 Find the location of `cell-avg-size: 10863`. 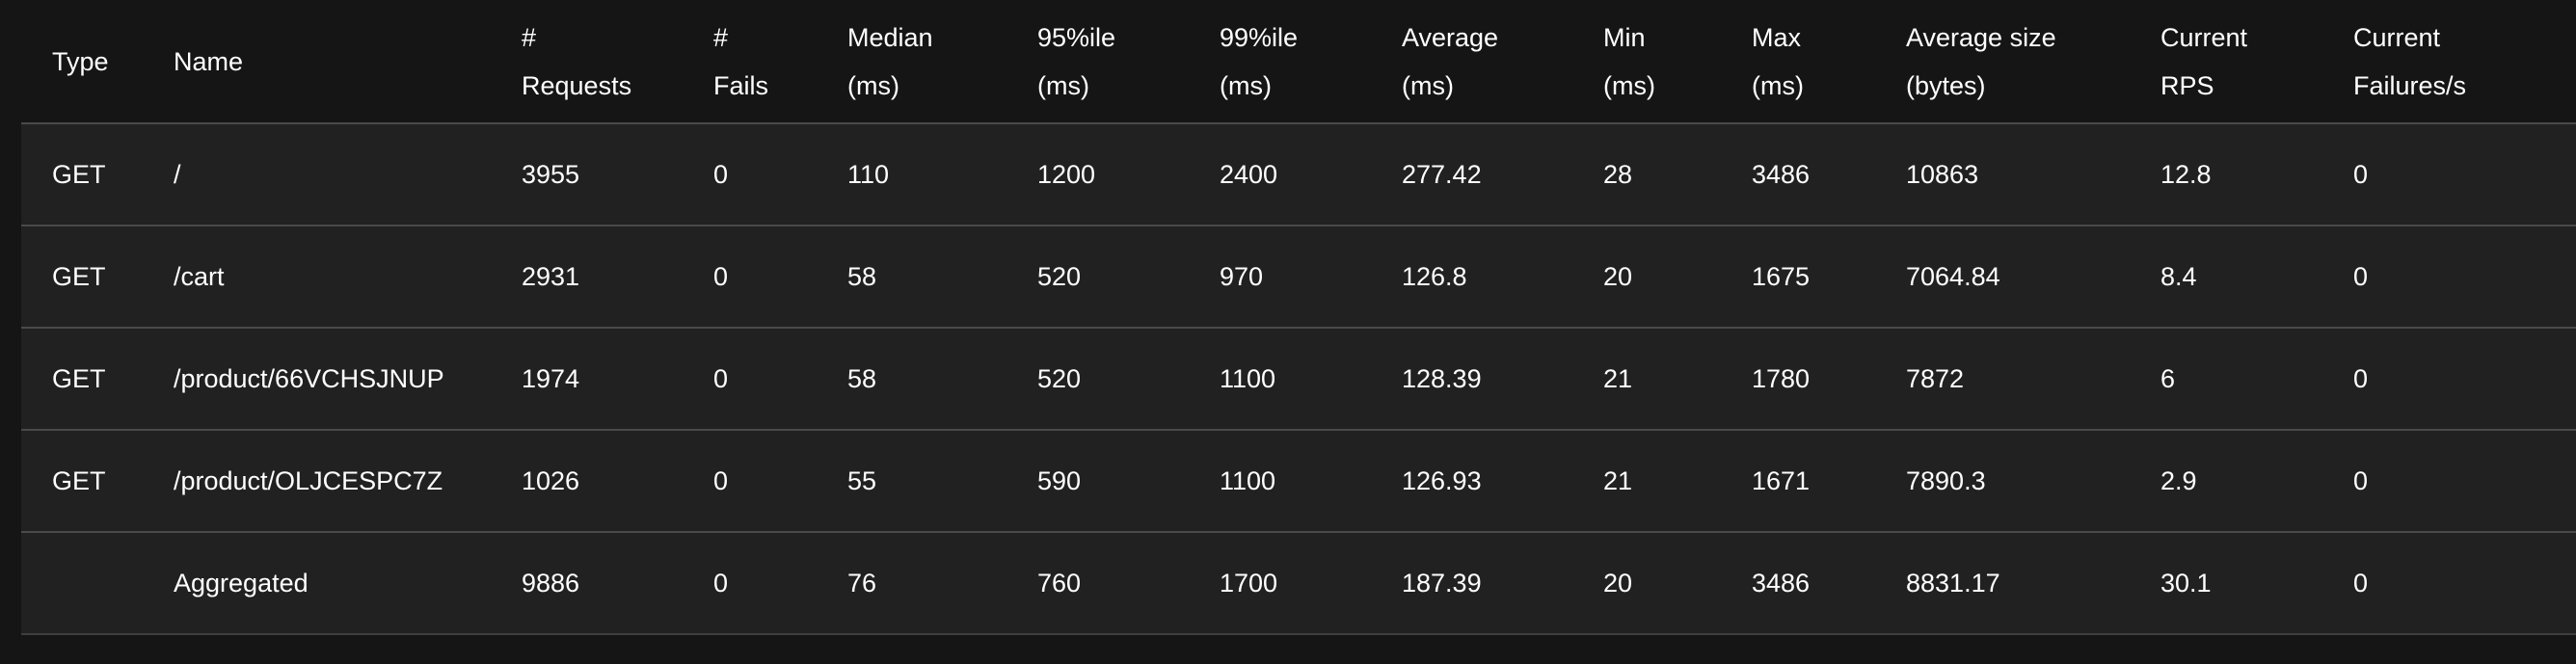

cell-avg-size: 10863 is located at coordinates (2003, 174).